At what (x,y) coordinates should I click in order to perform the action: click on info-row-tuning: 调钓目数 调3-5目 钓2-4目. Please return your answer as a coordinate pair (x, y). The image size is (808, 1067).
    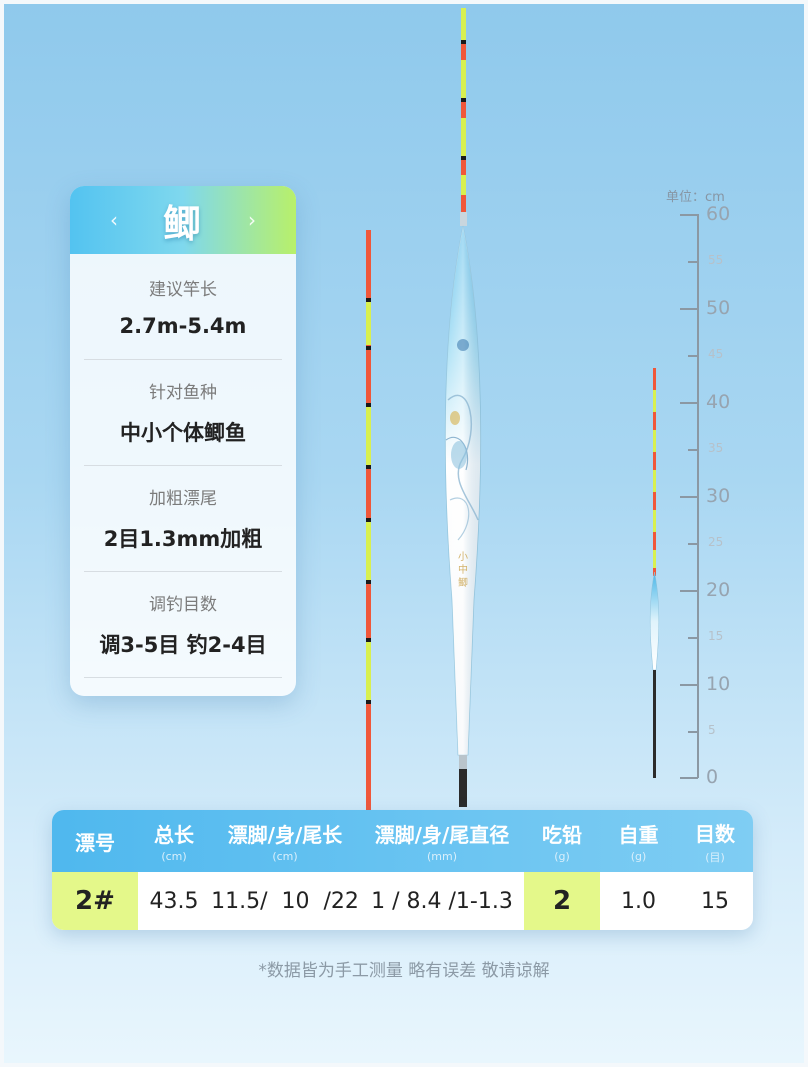
    Looking at the image, I should click on (183, 625).